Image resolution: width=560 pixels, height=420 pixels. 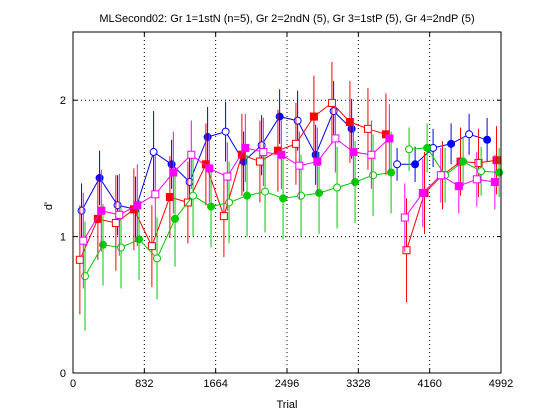 What do you see at coordinates (215, 384) in the screenshot?
I see `x-tick-label: 1664` at bounding box center [215, 384].